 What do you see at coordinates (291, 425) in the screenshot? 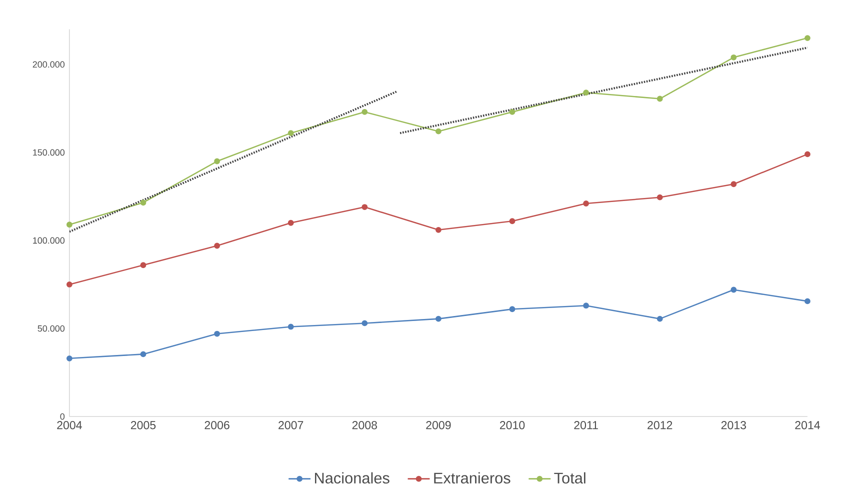
I see `x-tick-label: 2007` at bounding box center [291, 425].